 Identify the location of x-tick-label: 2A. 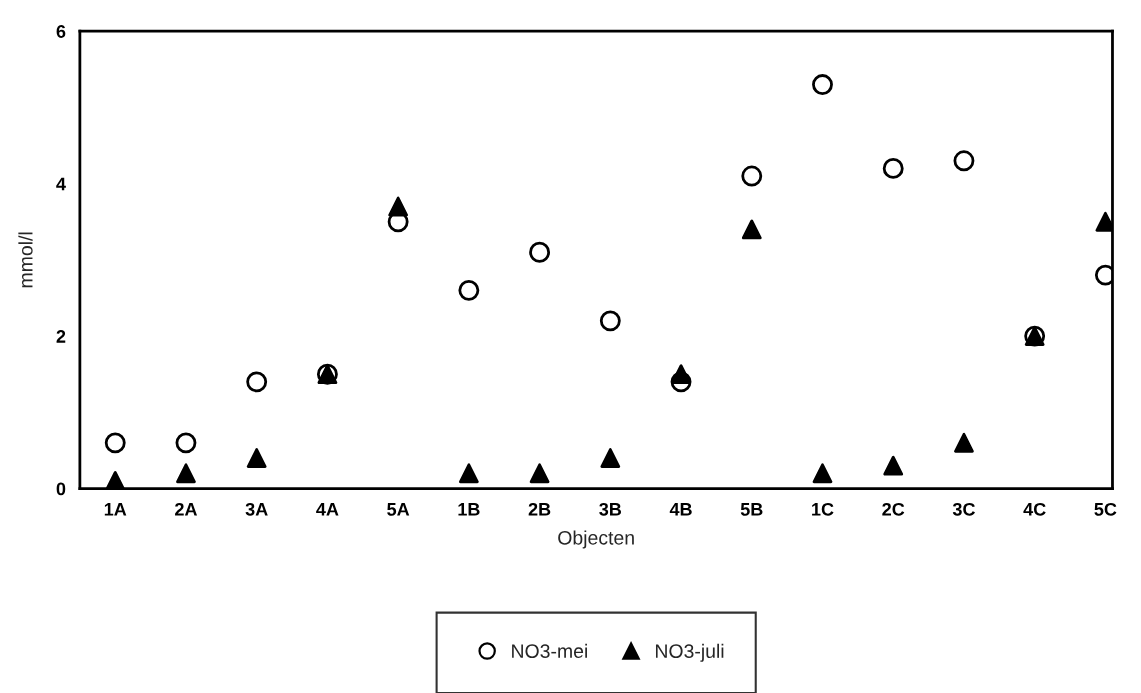
(186, 509).